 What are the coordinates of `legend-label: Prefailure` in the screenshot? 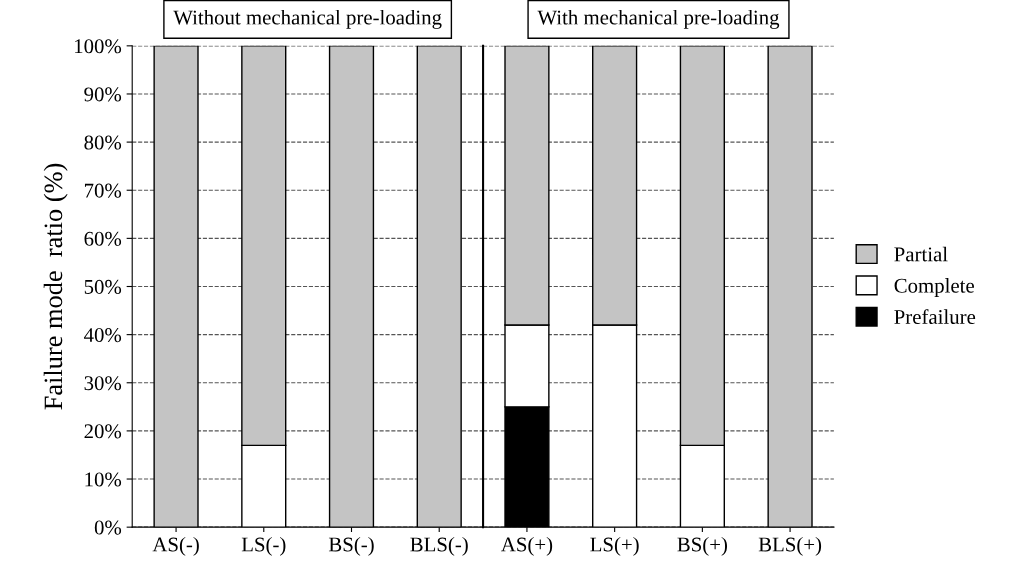 It's located at (935, 317).